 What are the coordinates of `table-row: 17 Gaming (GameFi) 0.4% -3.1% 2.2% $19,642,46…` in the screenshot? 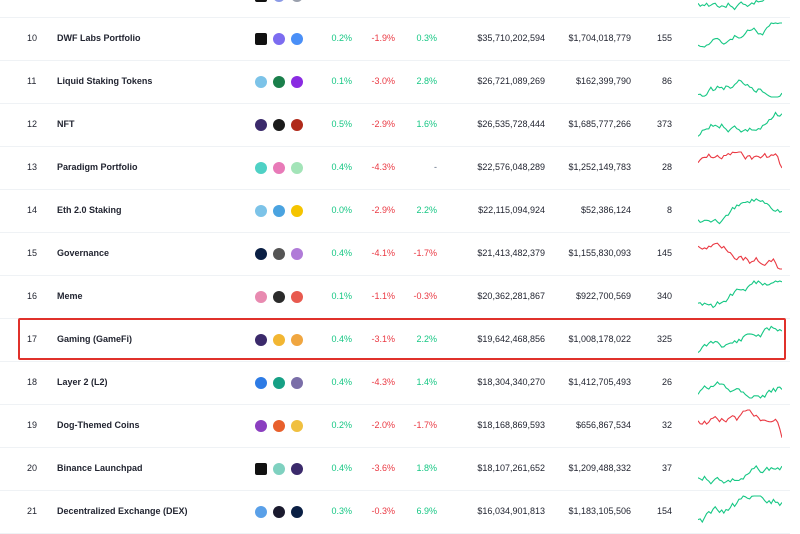 It's located at (395, 340).